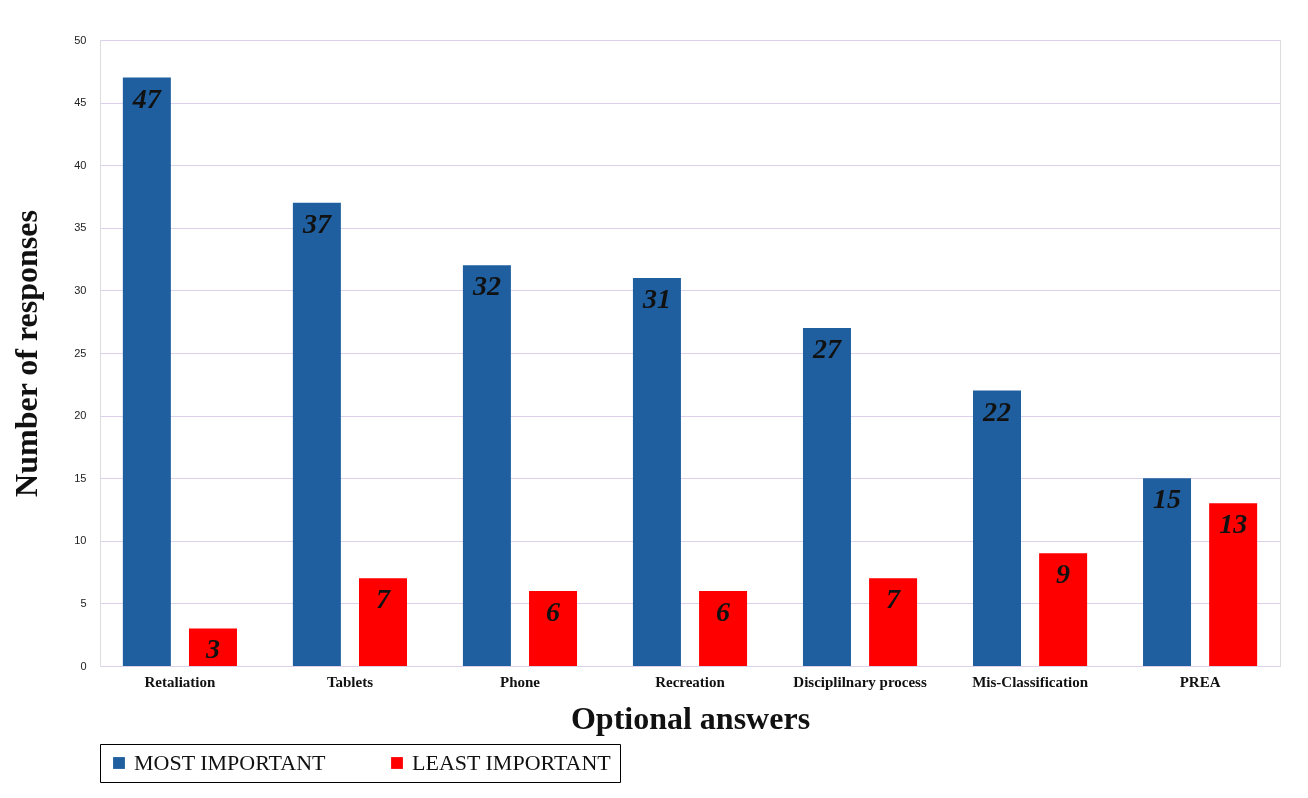  Describe the element at coordinates (83, 665) in the screenshot. I see `y-tick-label: 0` at that location.